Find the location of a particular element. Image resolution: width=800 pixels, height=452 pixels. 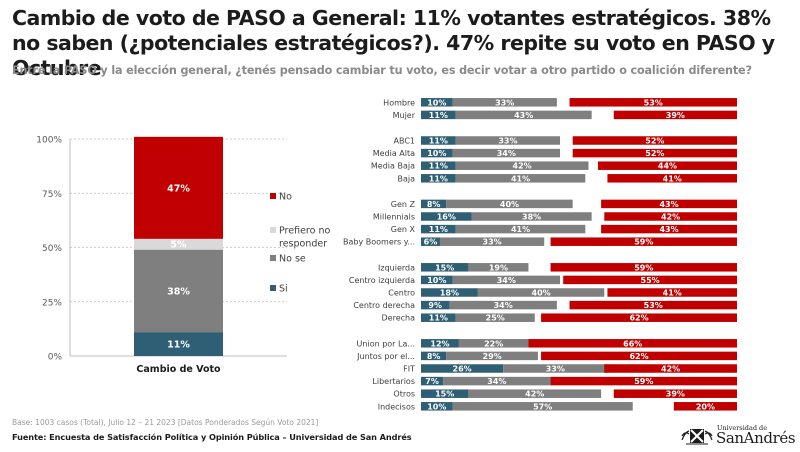

row-label: Derecha is located at coordinates (399, 318).